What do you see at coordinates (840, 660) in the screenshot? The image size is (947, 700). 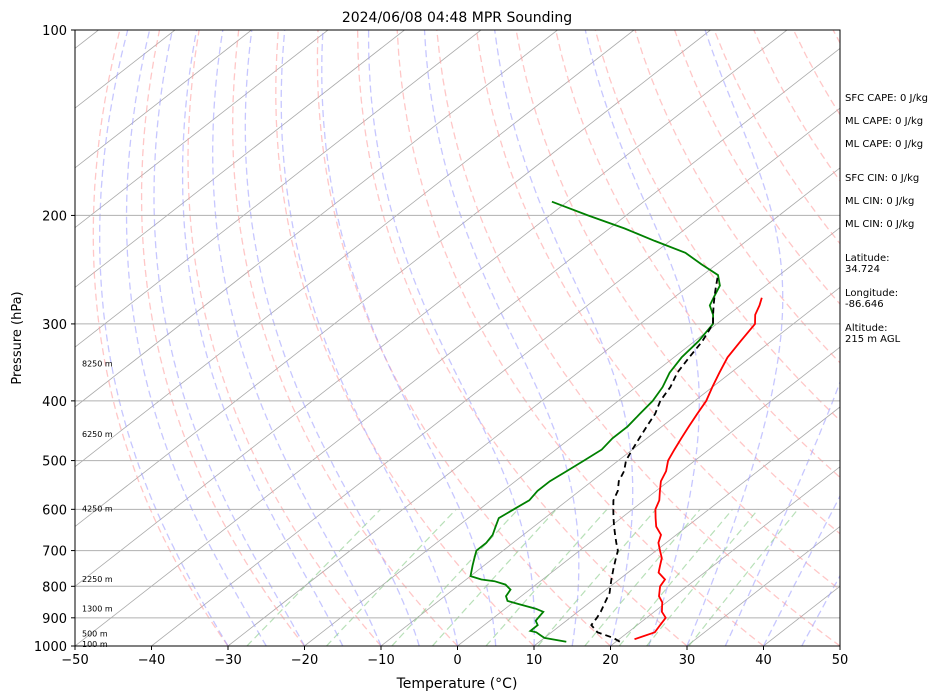 I see `x-tick-label: 50` at bounding box center [840, 660].